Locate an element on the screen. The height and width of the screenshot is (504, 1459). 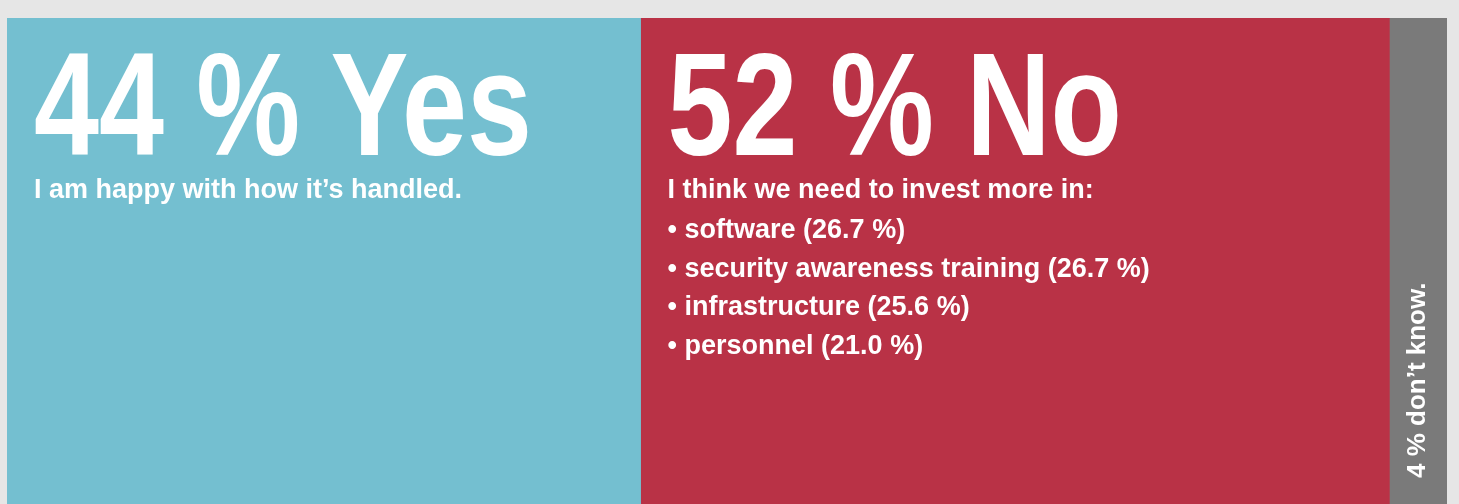
annotation: • personnel (21.0 %) is located at coordinates (795, 344).